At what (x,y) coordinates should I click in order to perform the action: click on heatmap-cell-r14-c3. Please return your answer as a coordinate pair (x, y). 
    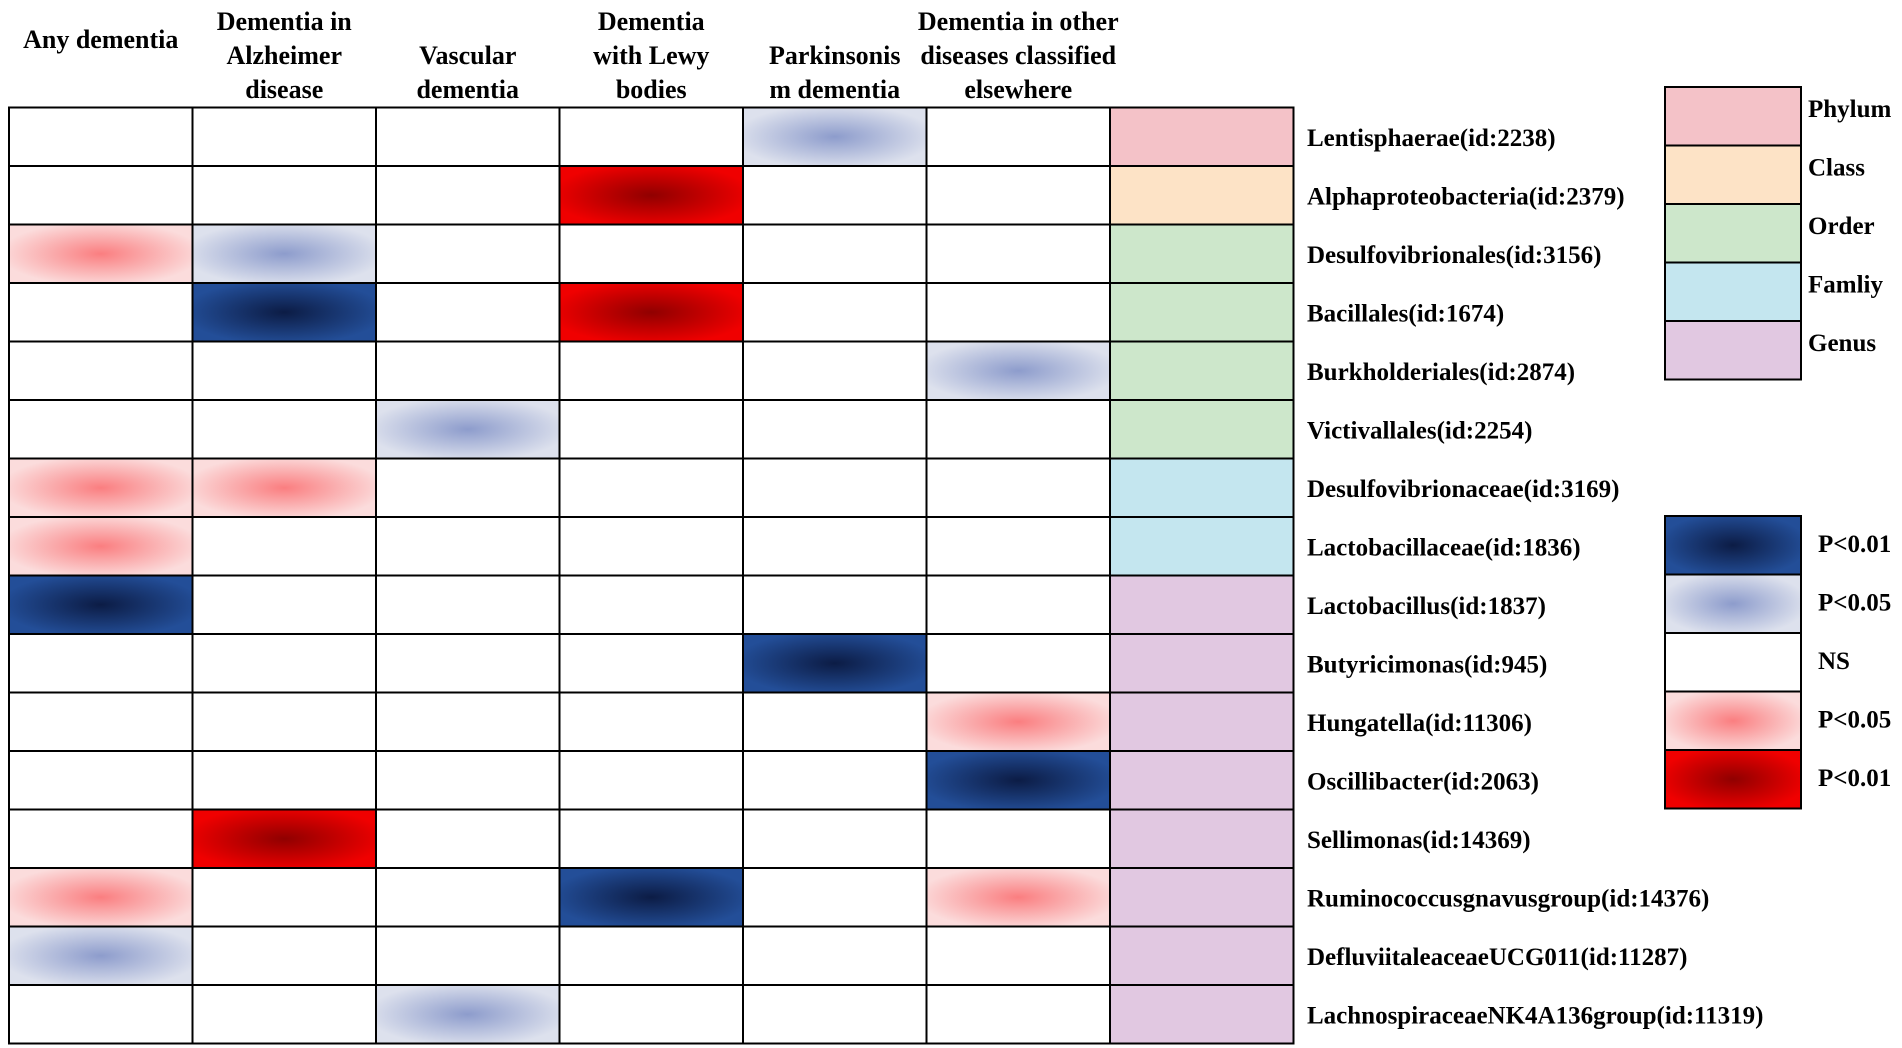
    Looking at the image, I should click on (651, 955).